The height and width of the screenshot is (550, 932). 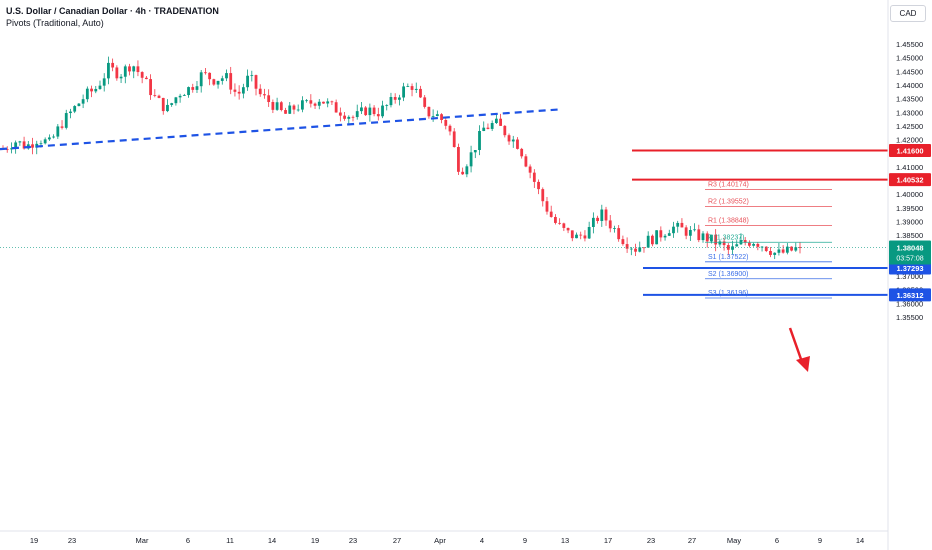 I want to click on trendline-dashed, so click(x=279, y=129).